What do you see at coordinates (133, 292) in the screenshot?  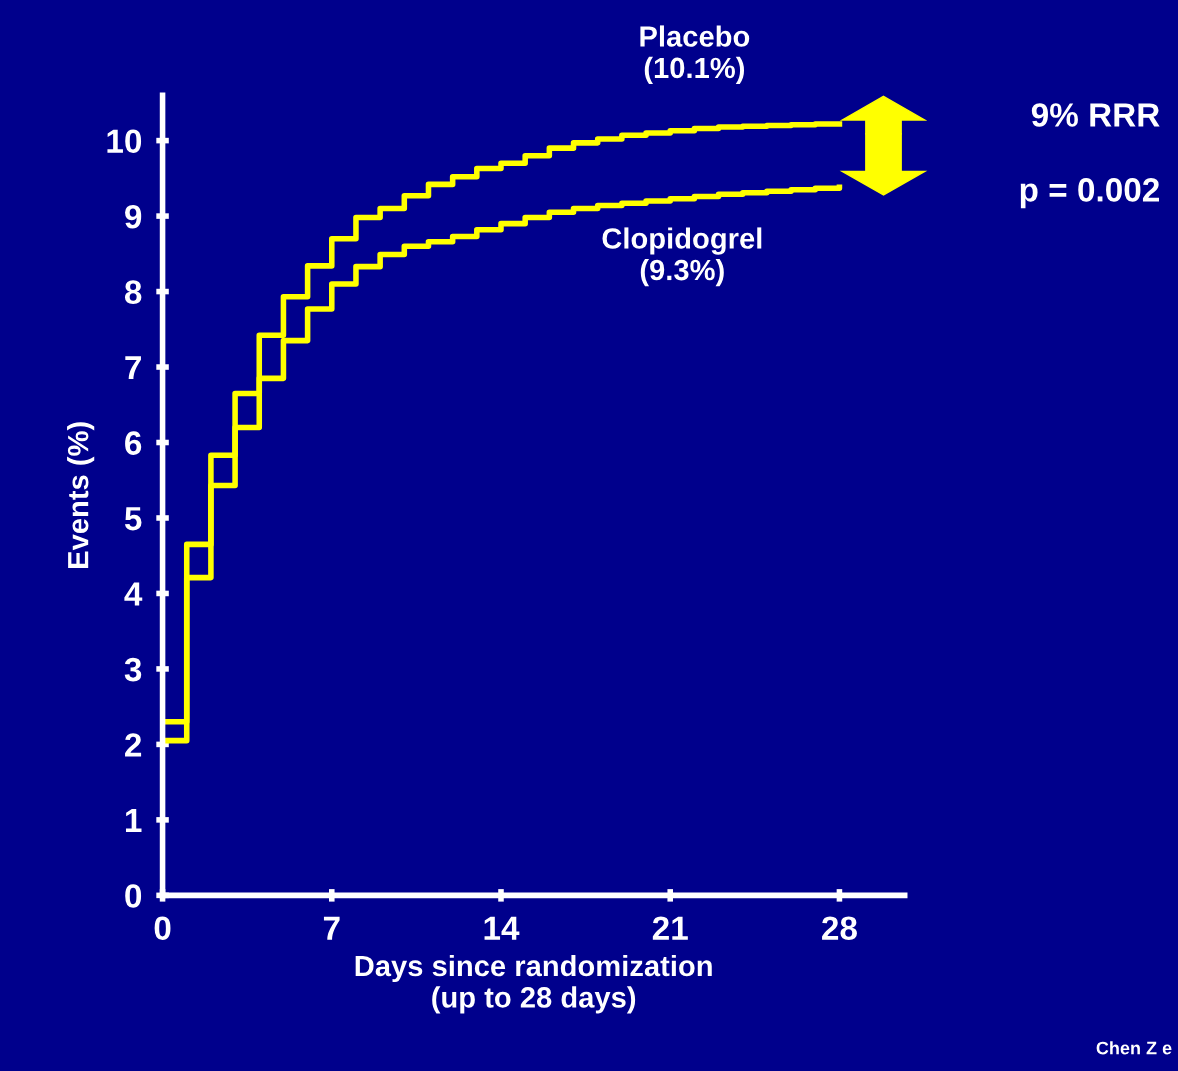 I see `y-tick-label: 8` at bounding box center [133, 292].